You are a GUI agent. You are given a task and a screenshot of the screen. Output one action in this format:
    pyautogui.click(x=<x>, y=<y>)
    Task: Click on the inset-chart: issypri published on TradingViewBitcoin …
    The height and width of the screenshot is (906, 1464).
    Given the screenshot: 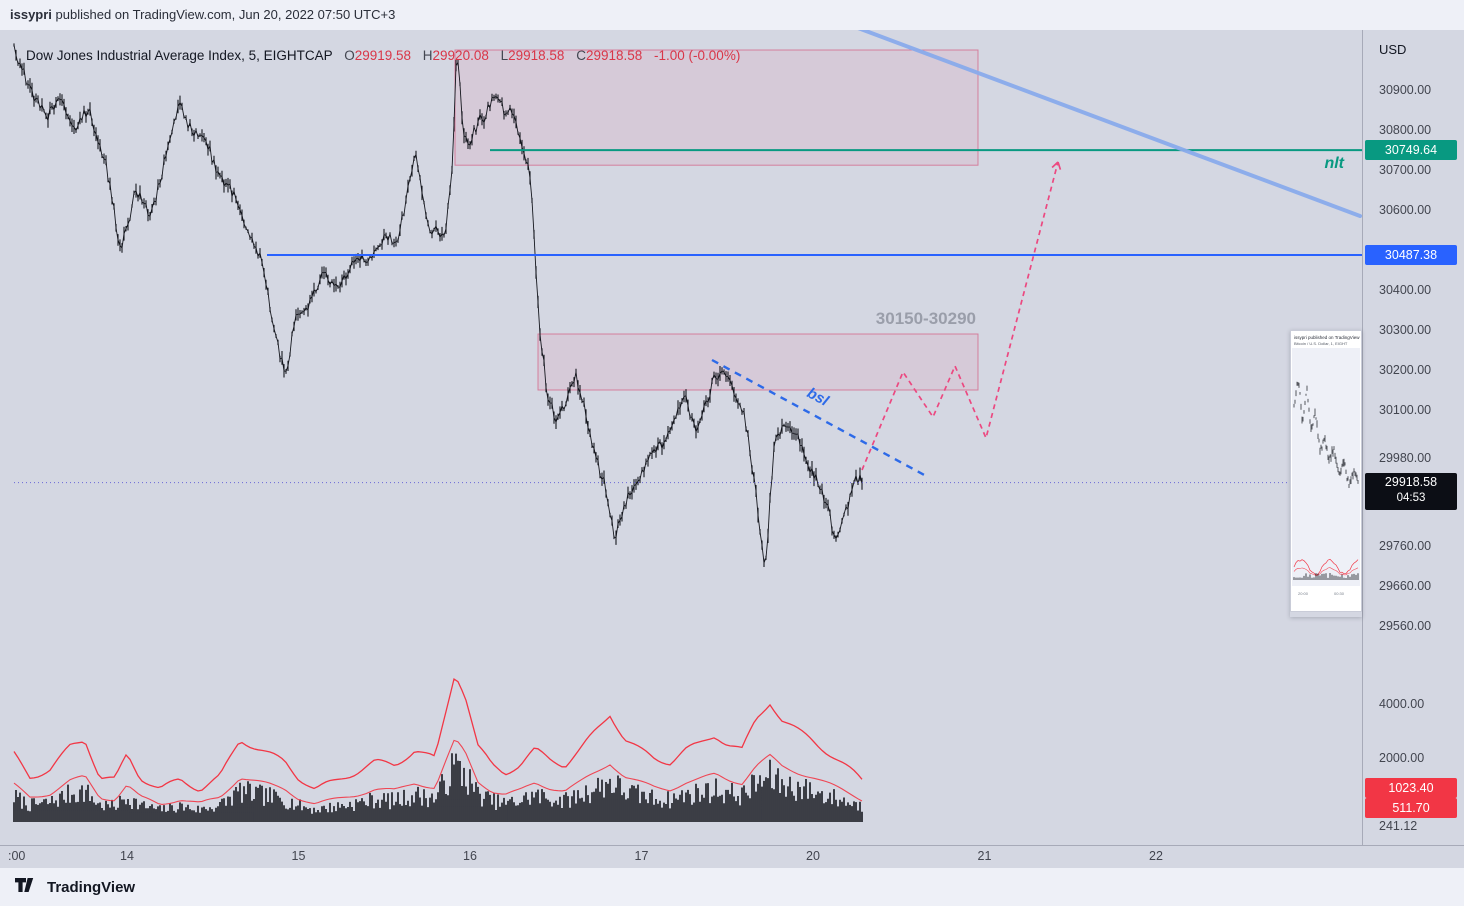 What is the action you would take?
    pyautogui.click(x=1326, y=471)
    